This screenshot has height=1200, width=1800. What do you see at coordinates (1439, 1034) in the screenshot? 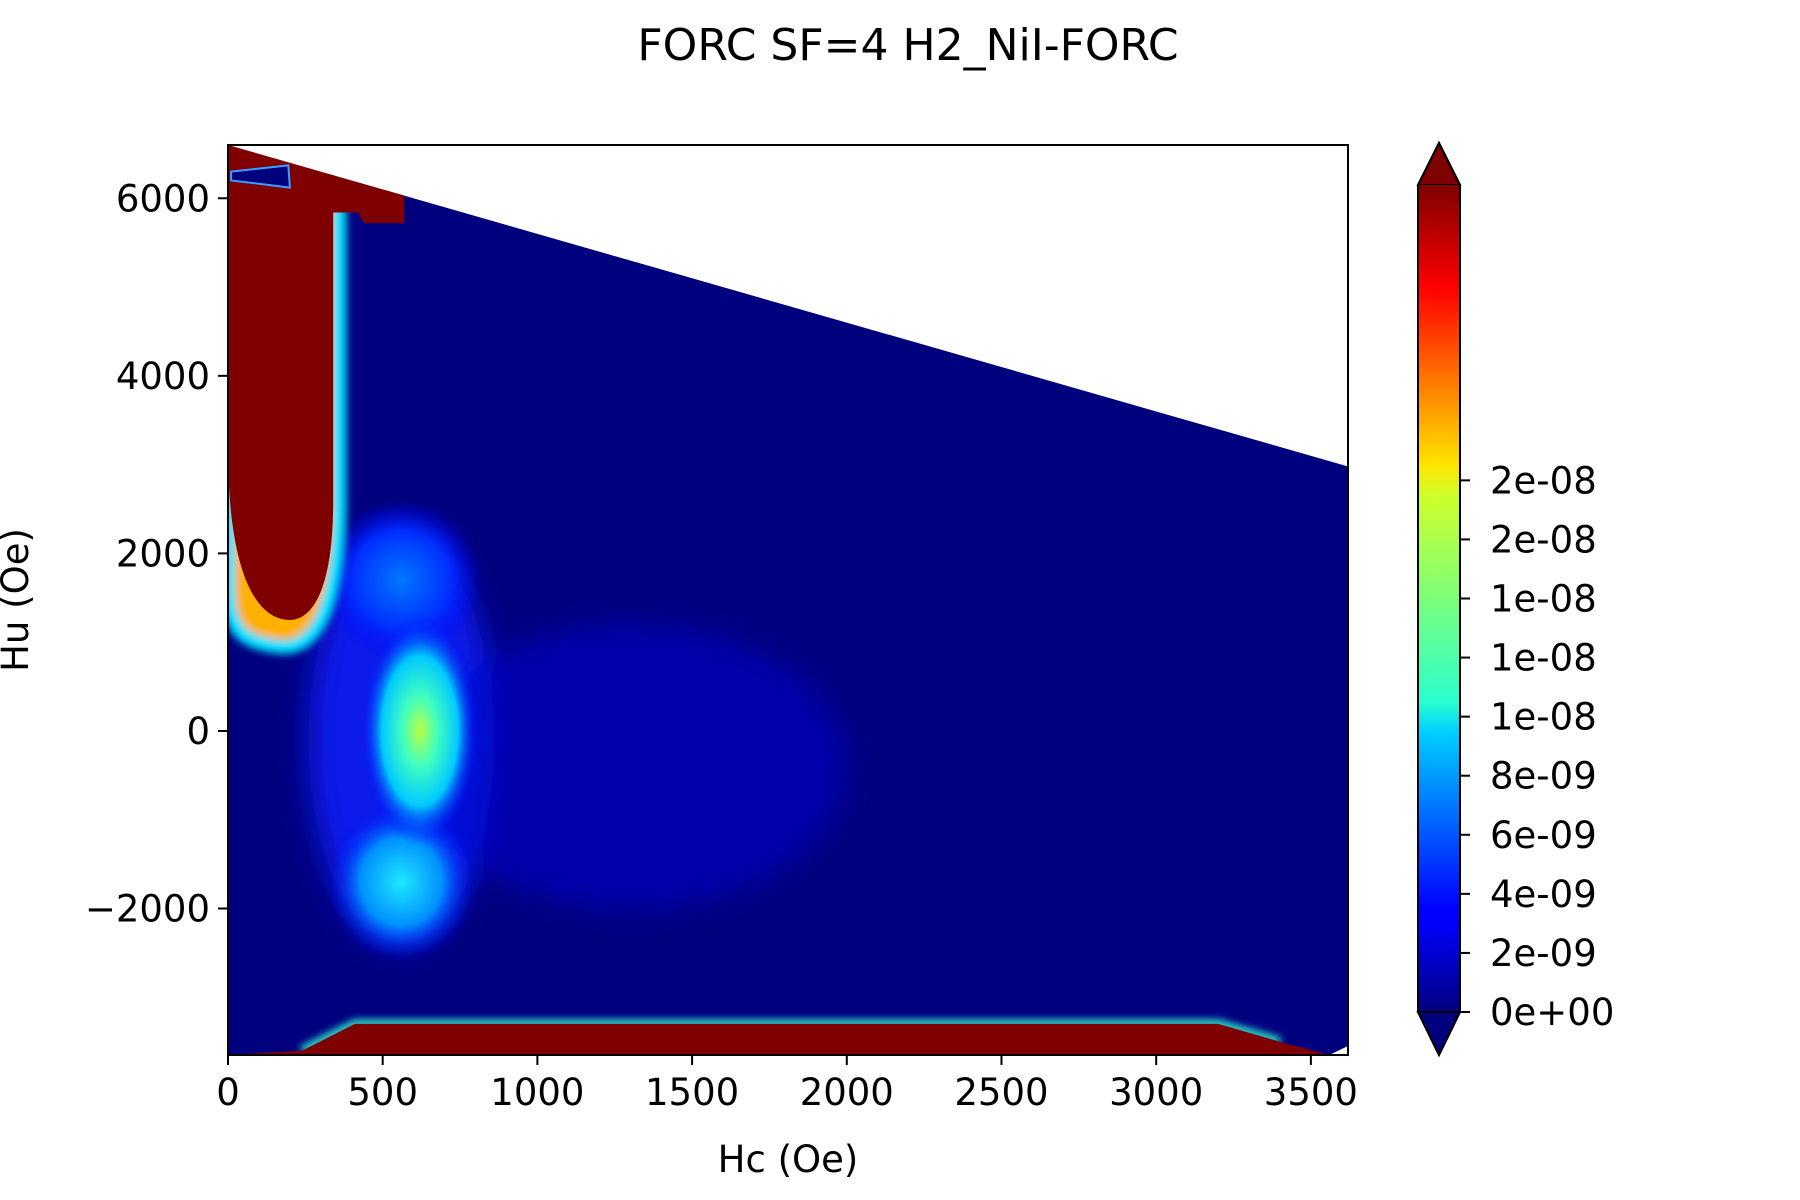
I see `colorbar-extend-min` at bounding box center [1439, 1034].